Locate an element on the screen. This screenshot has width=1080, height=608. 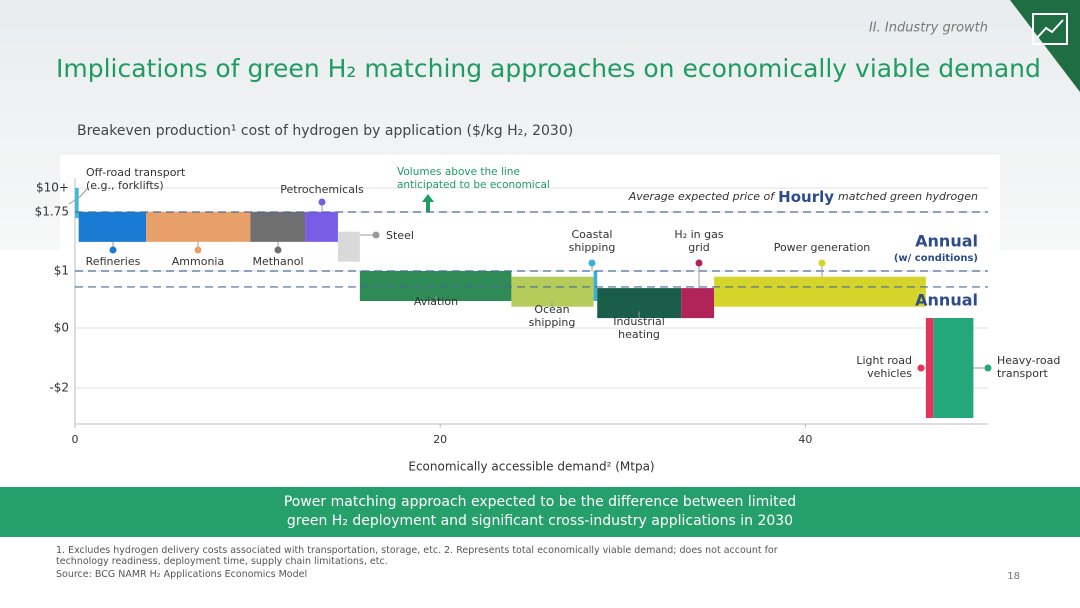
y-tick-label: $0 is located at coordinates (61, 328).